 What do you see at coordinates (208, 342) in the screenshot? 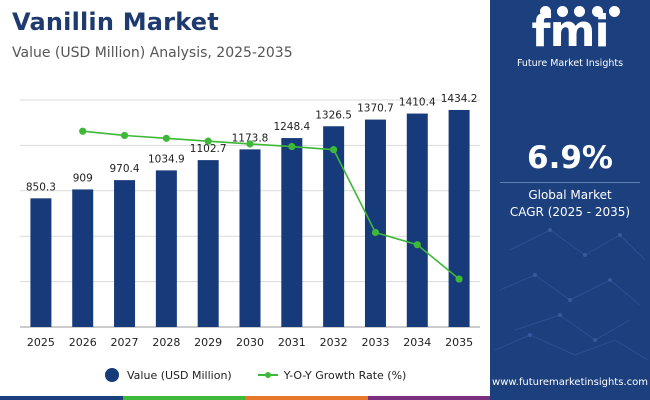
I see `x-tick-label: 2029` at bounding box center [208, 342].